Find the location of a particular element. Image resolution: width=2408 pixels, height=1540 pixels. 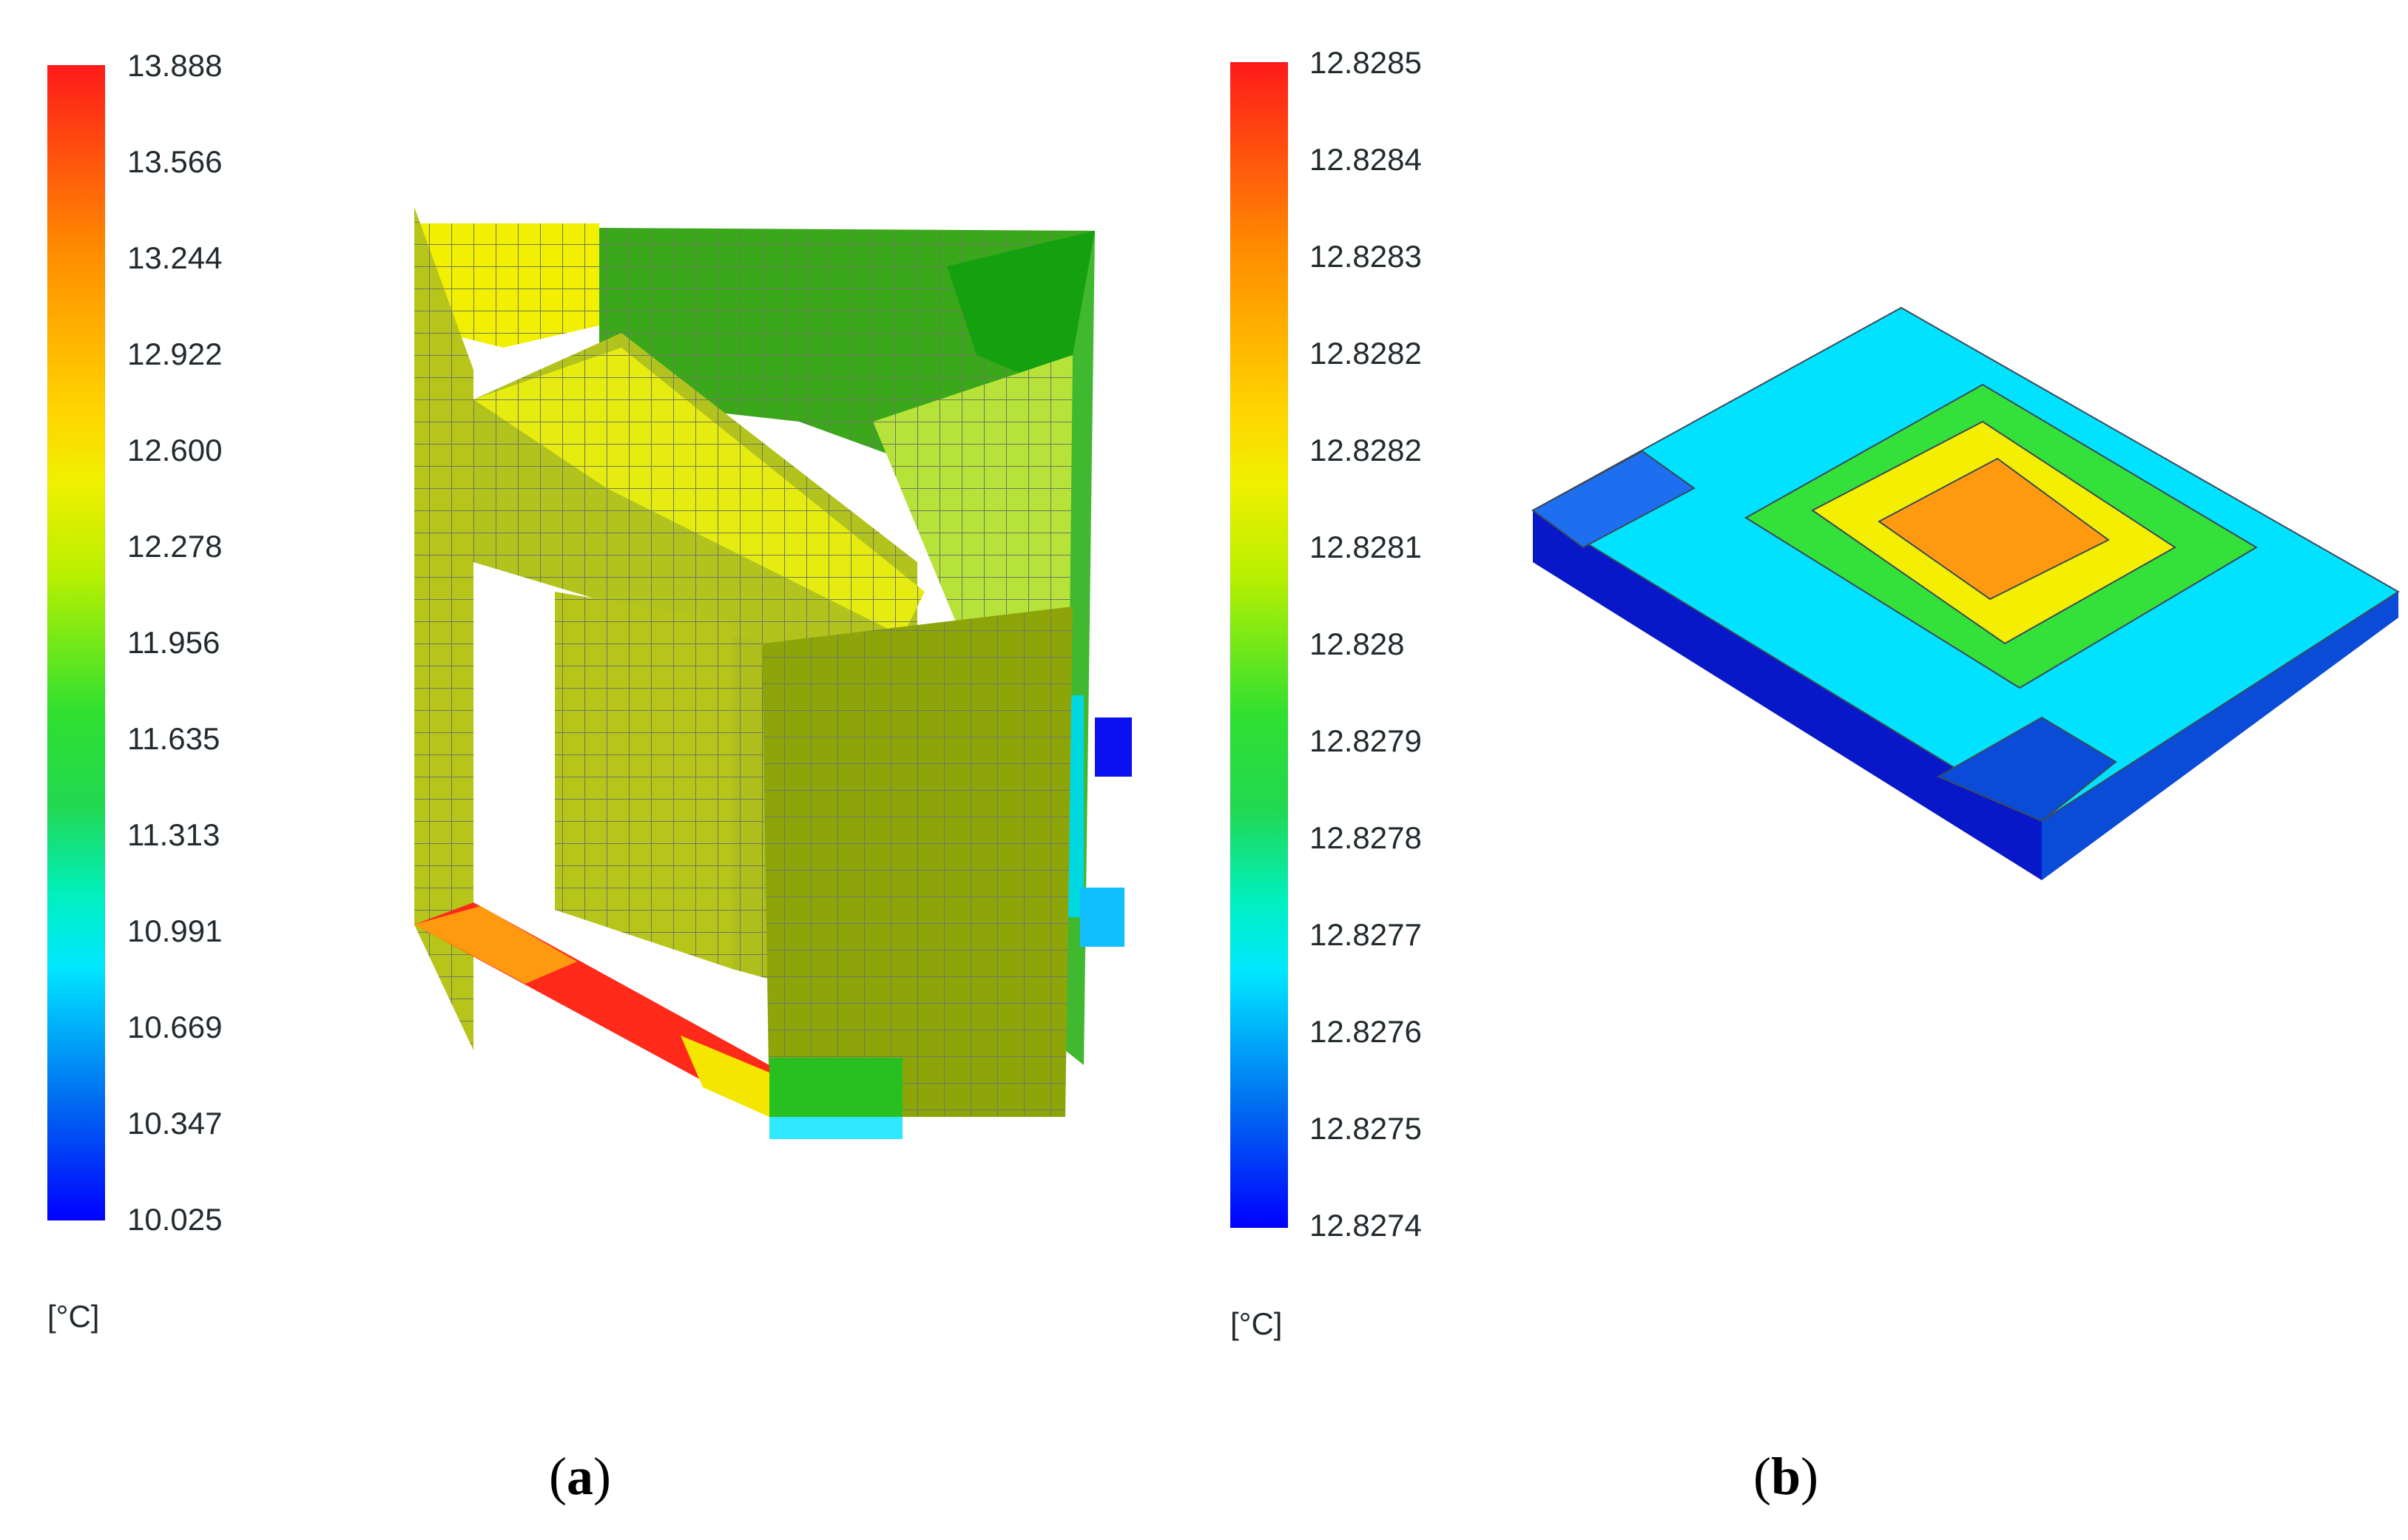

caption-b: (b) is located at coordinates (1786, 1476).